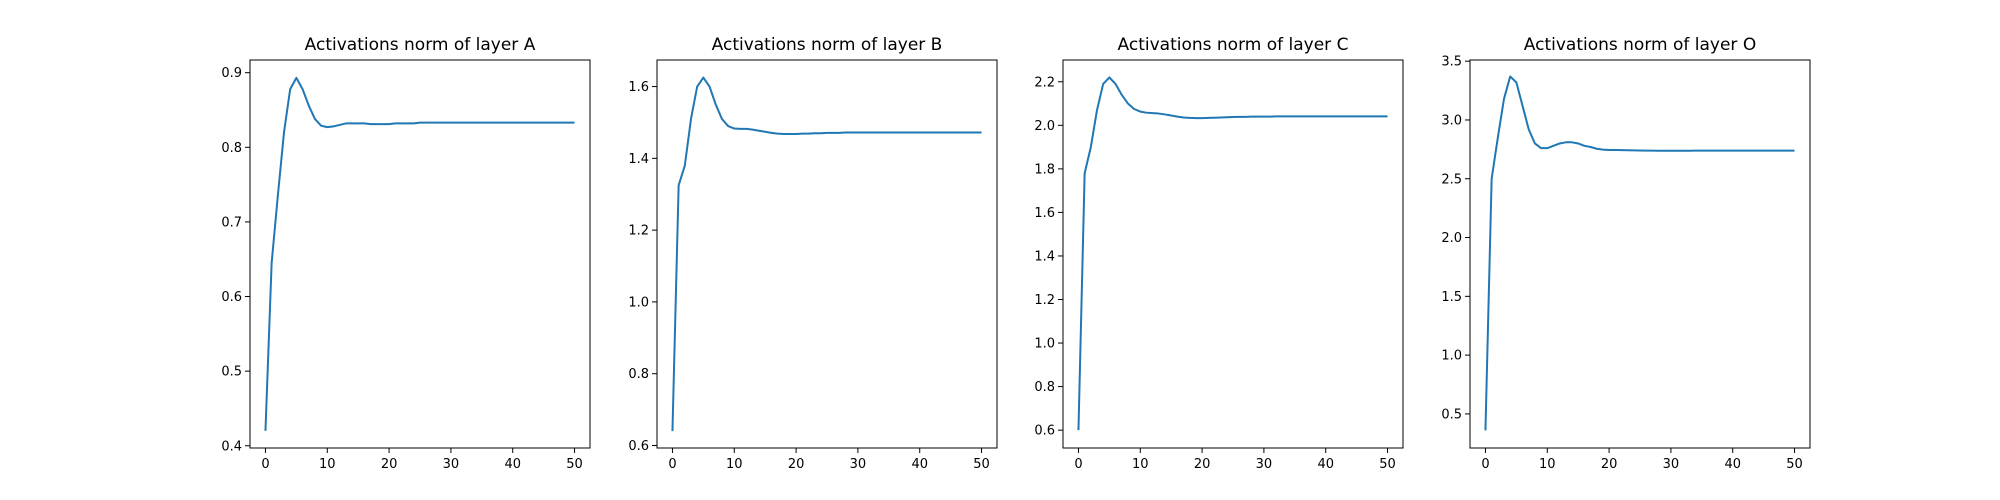  Describe the element at coordinates (827, 45) in the screenshot. I see `chart-title: Activations norm of layer B` at that location.